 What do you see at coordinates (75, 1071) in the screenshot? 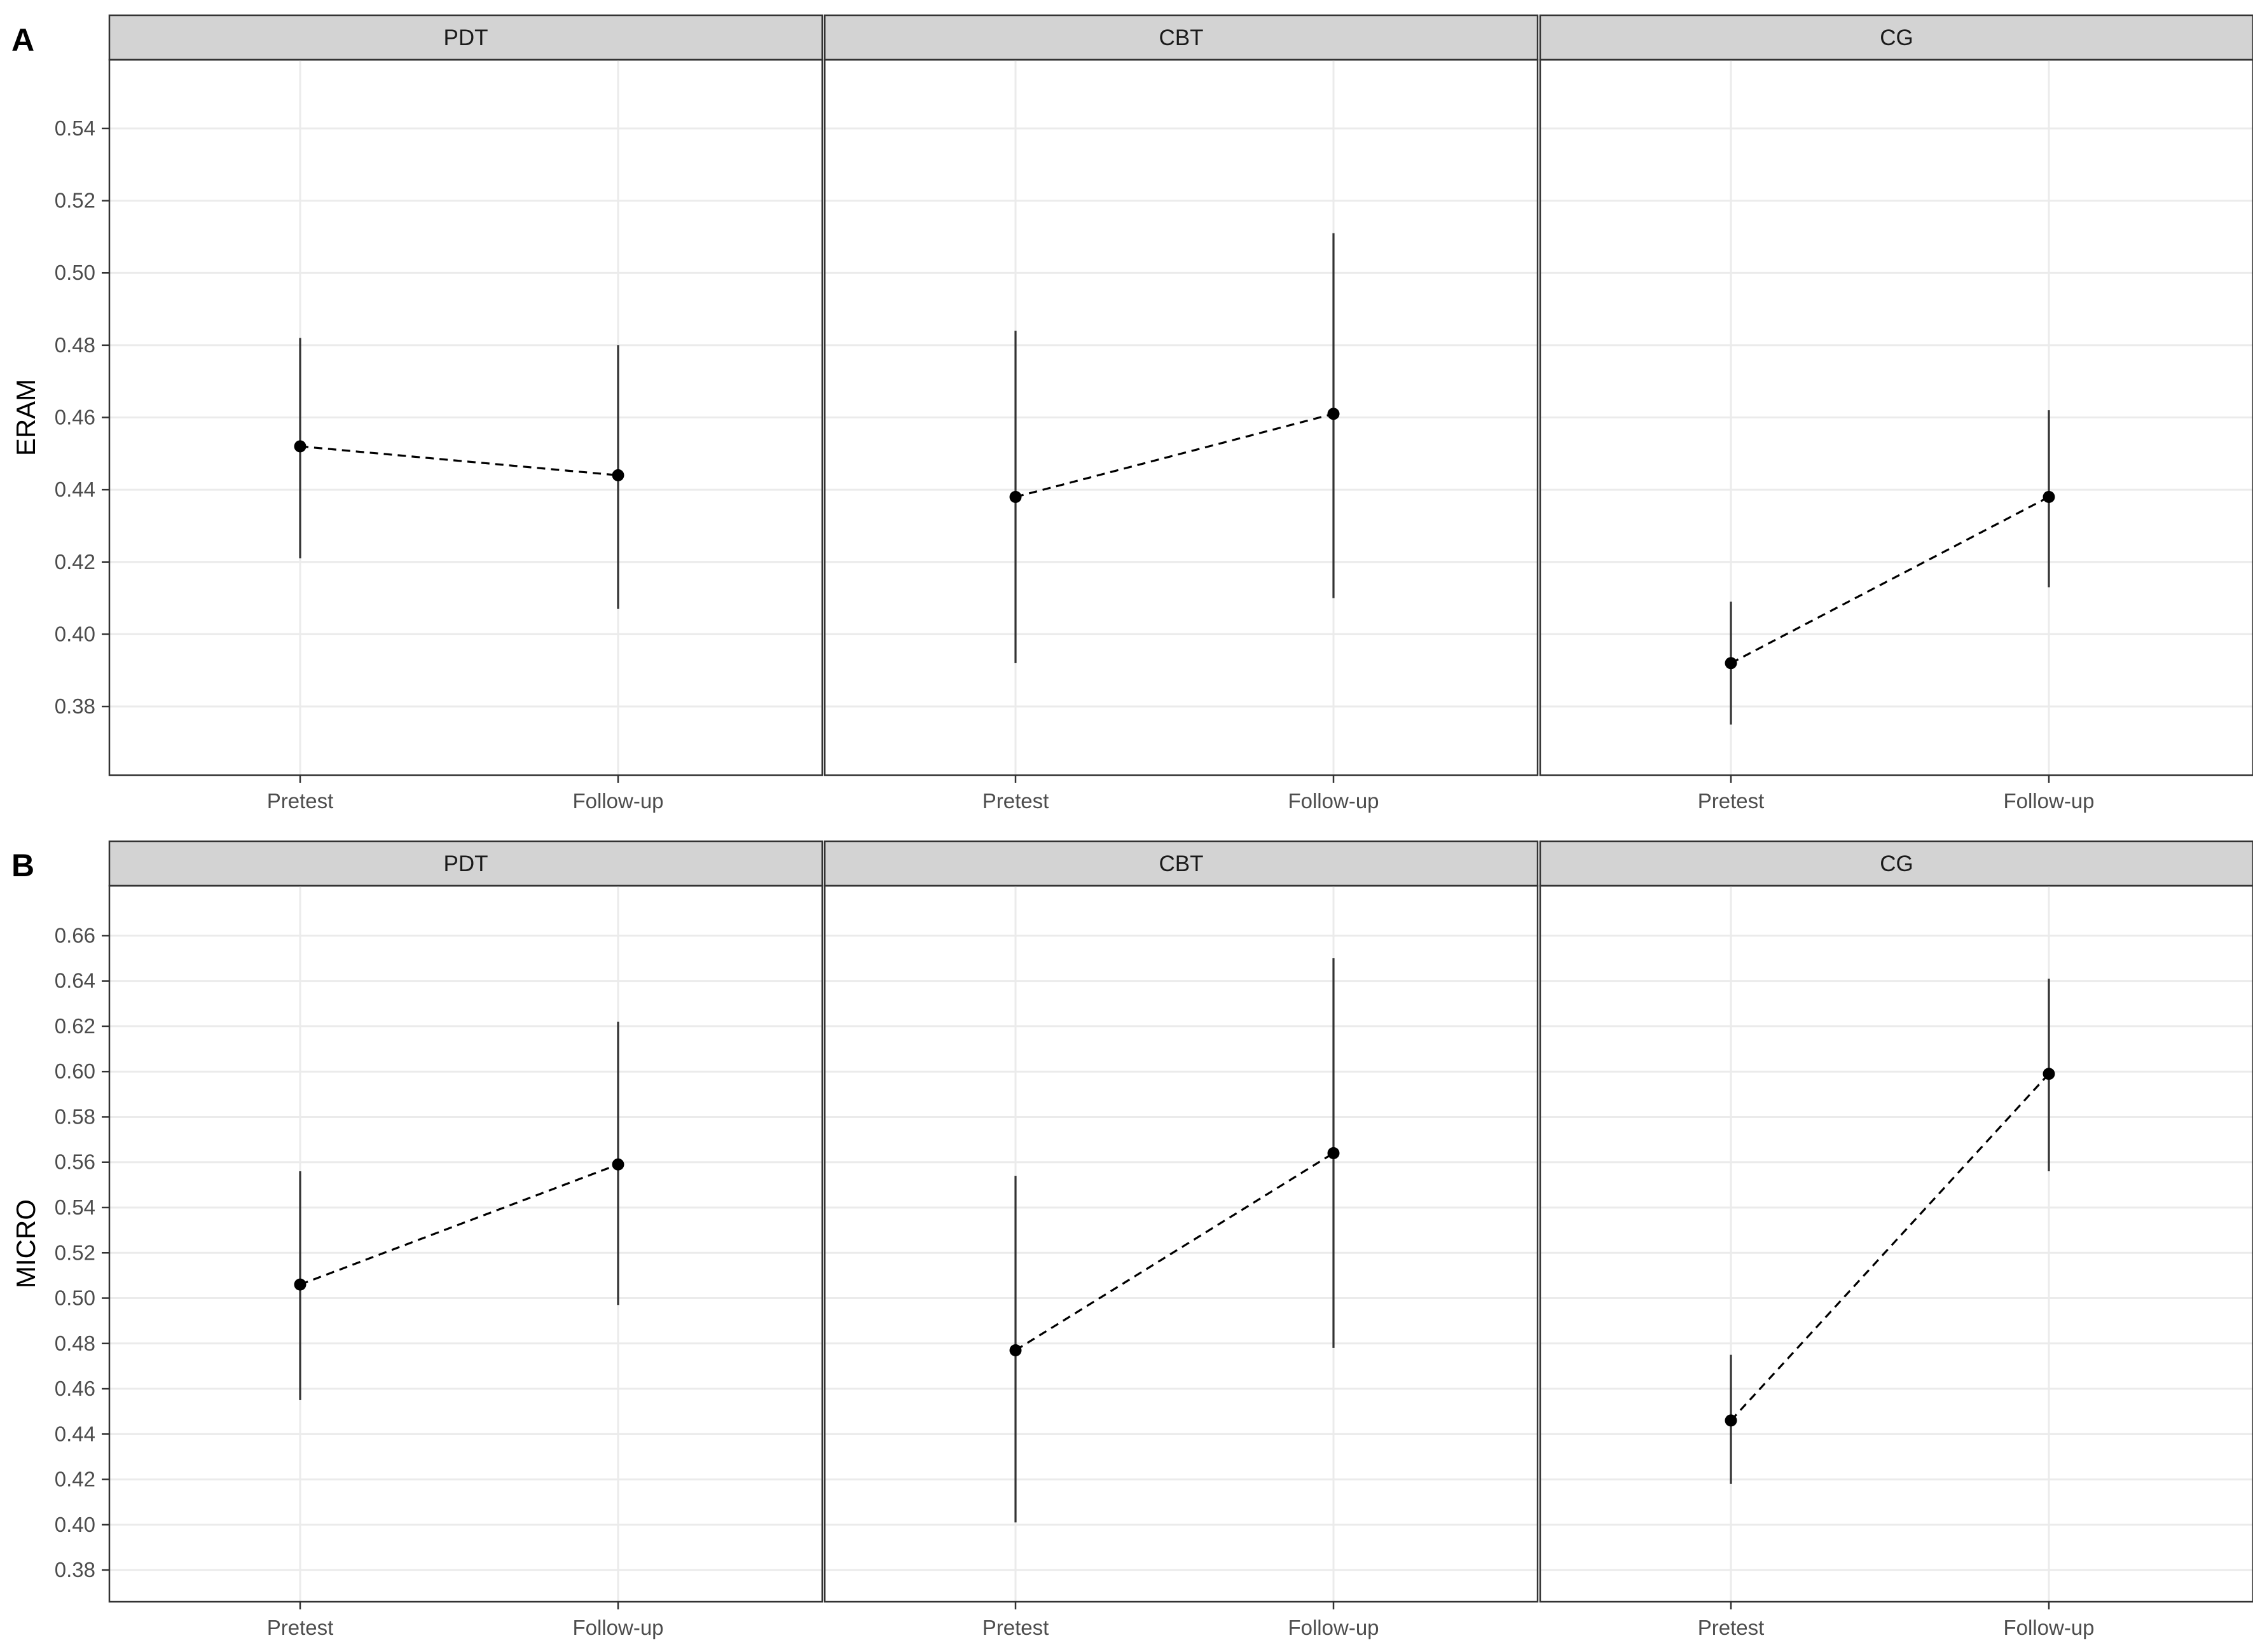
I see `y-tick-label: 0.60` at bounding box center [75, 1071].